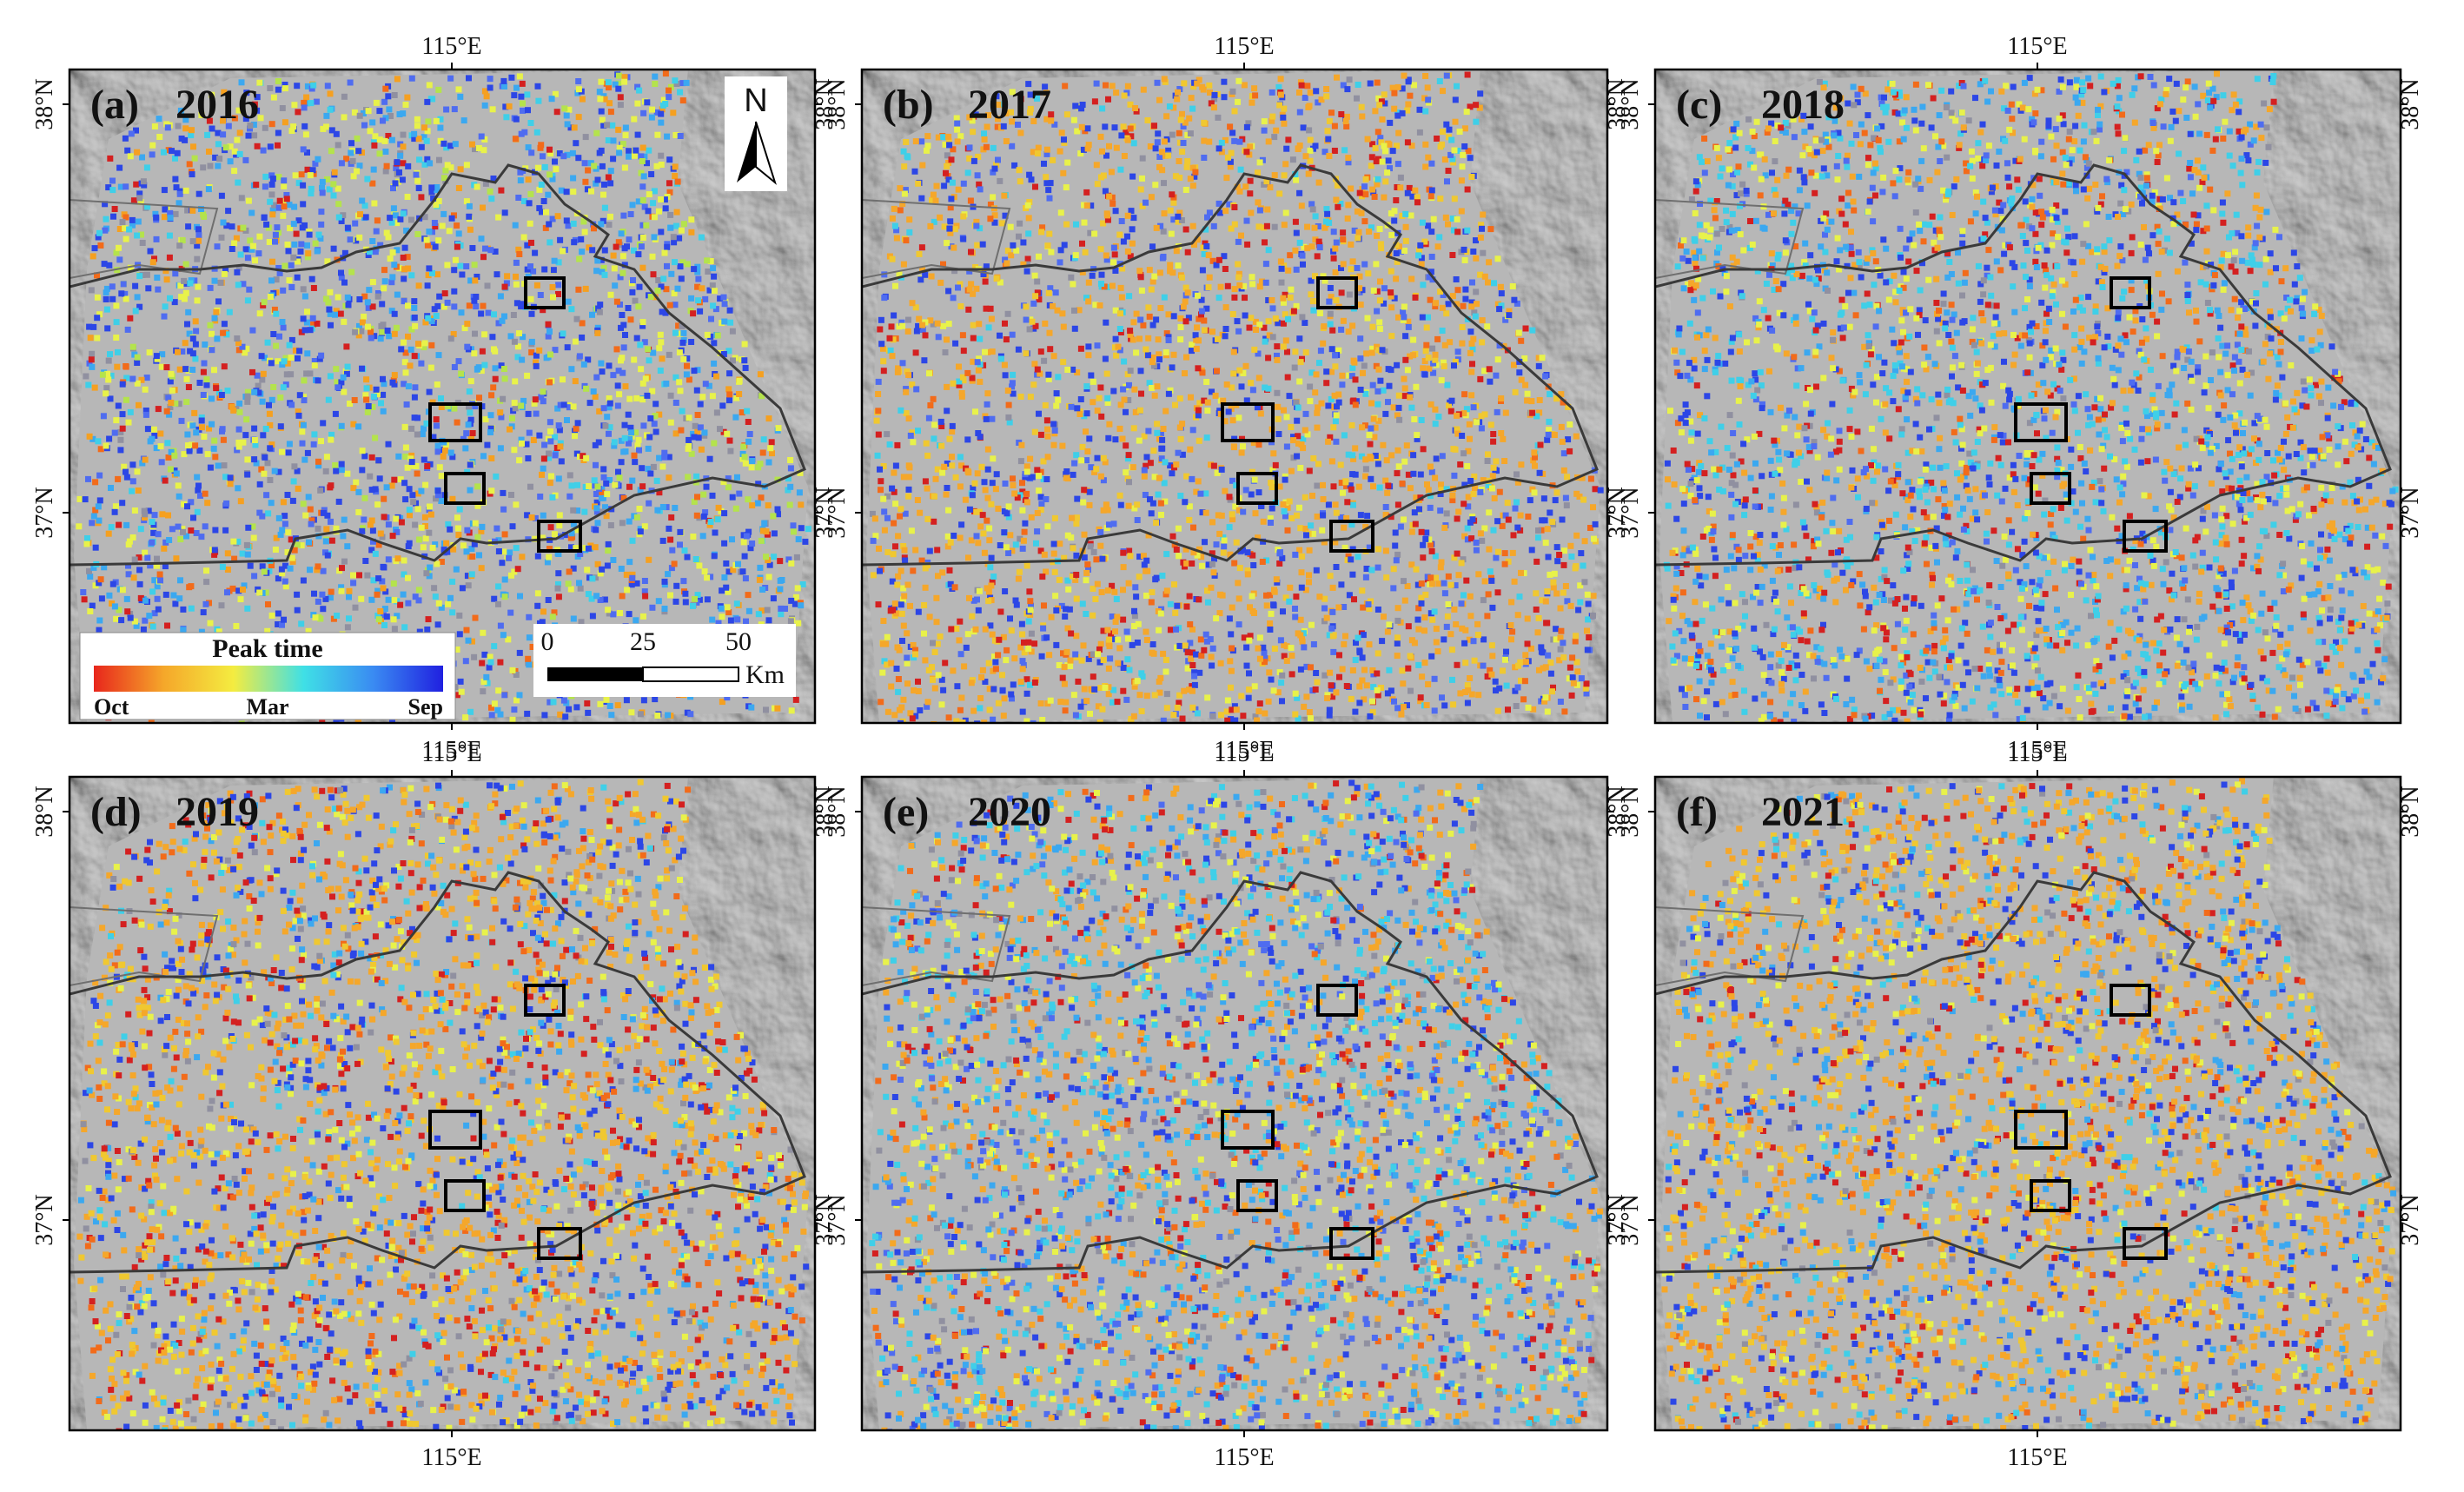 Image resolution: width=2464 pixels, height=1492 pixels. I want to click on panel-year: 2020, so click(1009, 812).